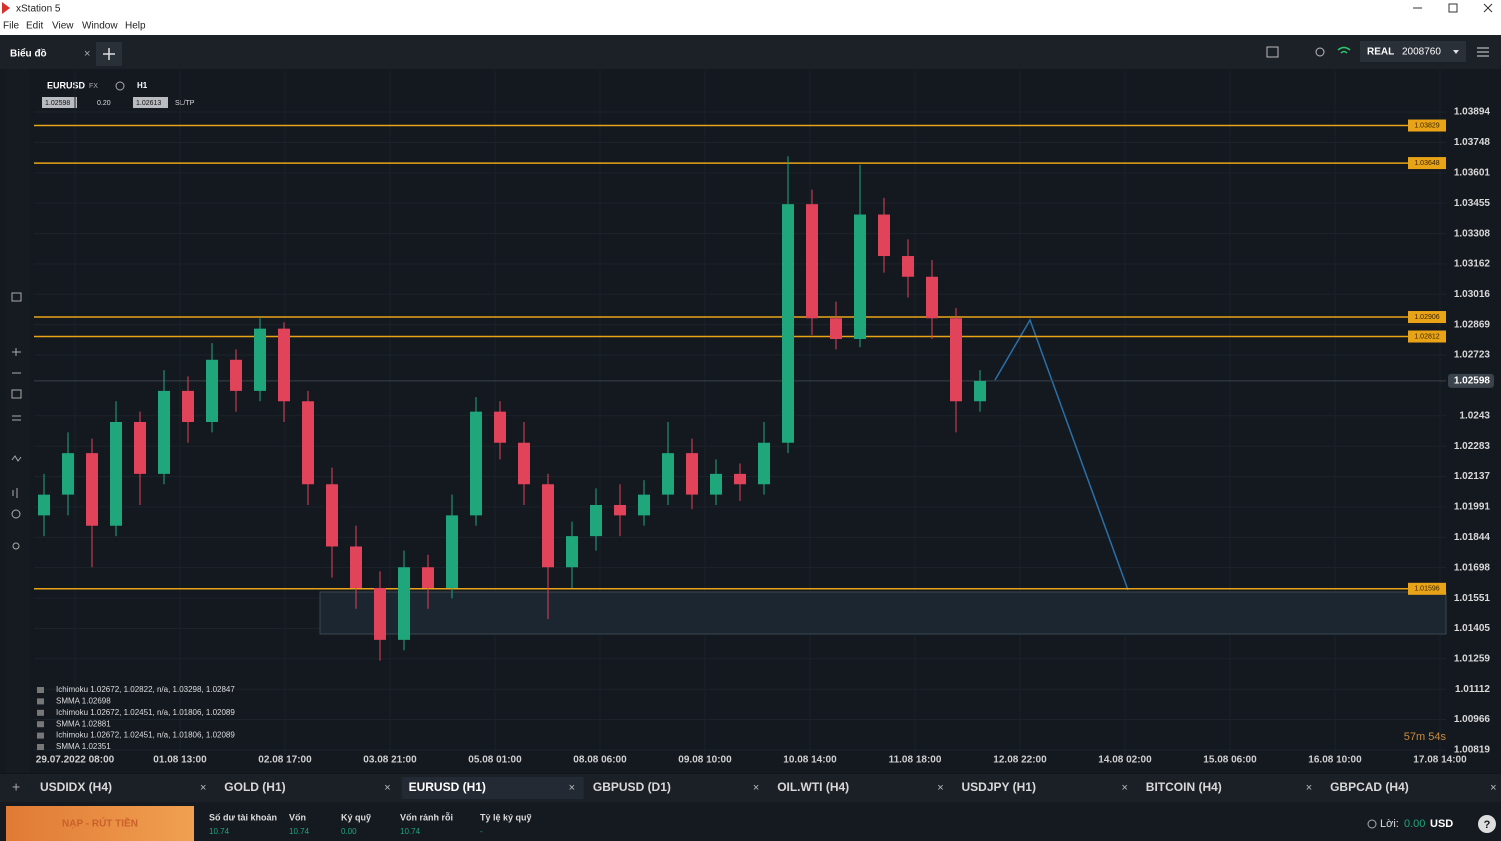 Image resolution: width=1501 pixels, height=841 pixels. What do you see at coordinates (1389, 824) in the screenshot?
I see `profit-label: Lời:` at bounding box center [1389, 824].